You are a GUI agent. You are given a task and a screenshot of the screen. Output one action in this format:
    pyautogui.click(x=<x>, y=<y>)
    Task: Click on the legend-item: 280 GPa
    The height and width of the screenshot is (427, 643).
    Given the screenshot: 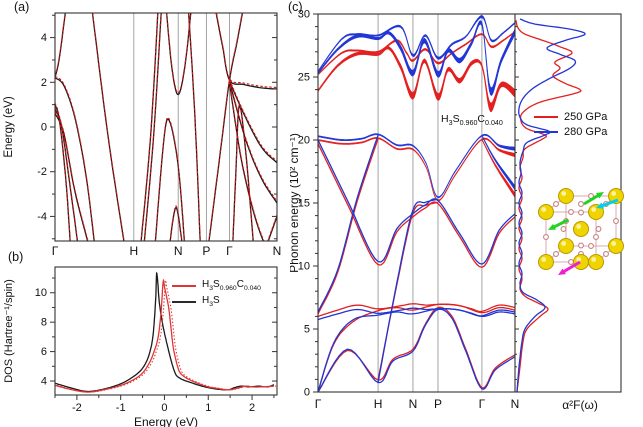 What is the action you would take?
    pyautogui.click(x=570, y=132)
    